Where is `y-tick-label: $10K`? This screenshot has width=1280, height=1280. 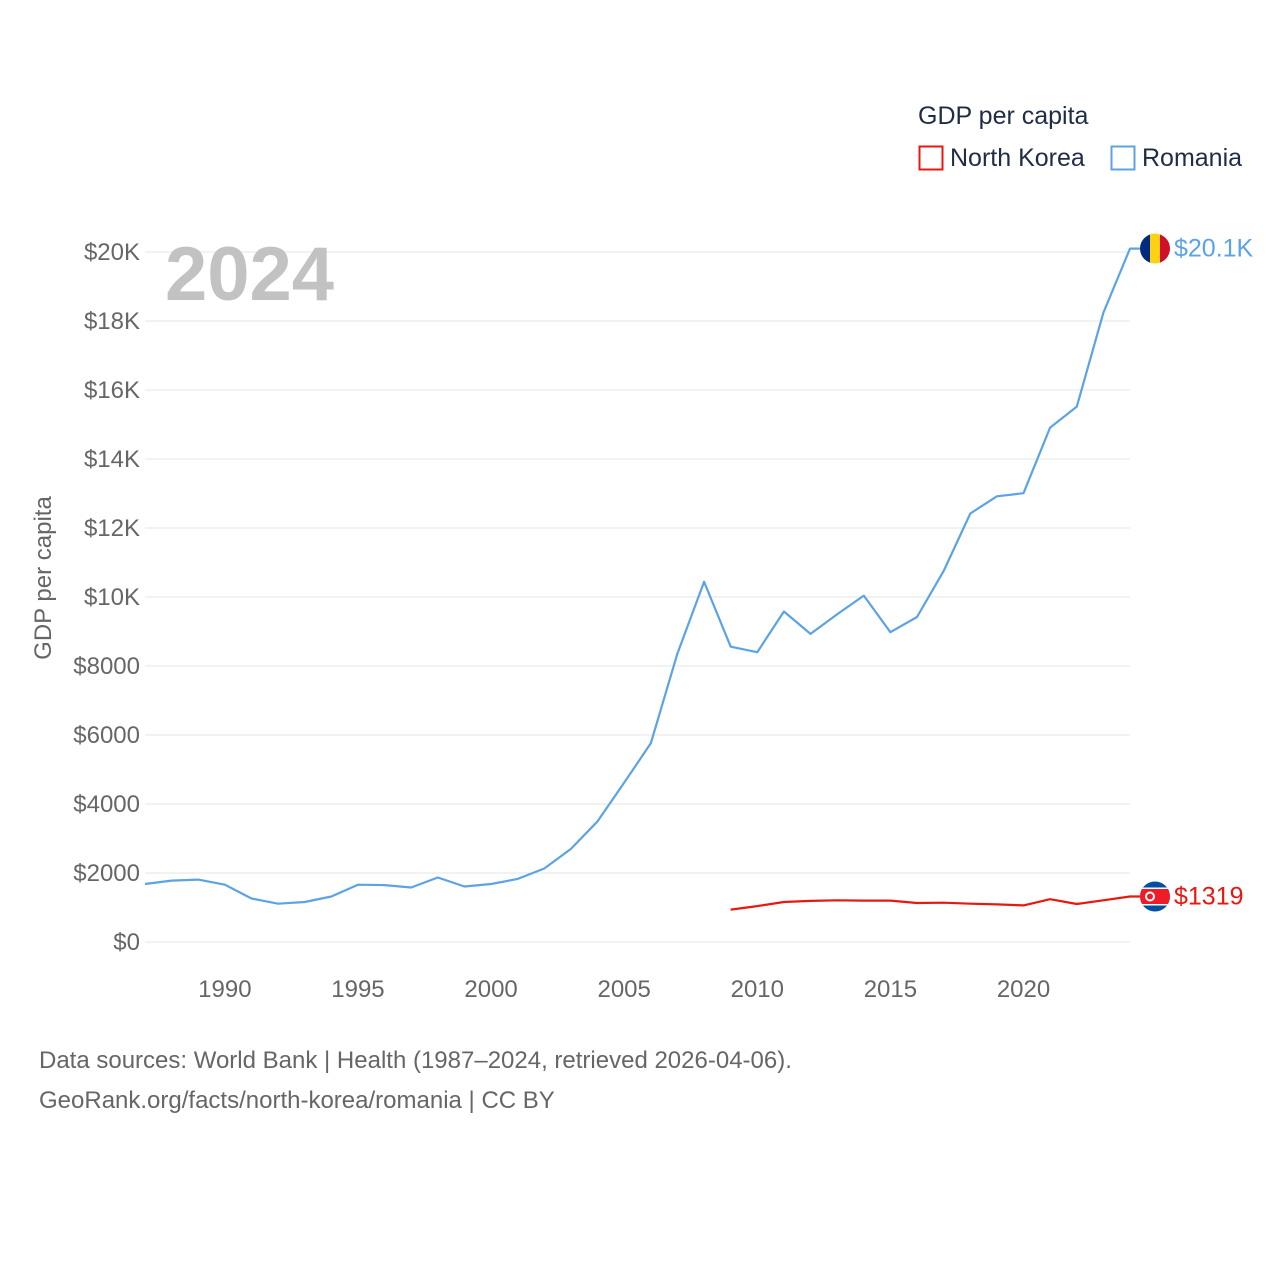 y-tick-label: $10K is located at coordinates (112, 597).